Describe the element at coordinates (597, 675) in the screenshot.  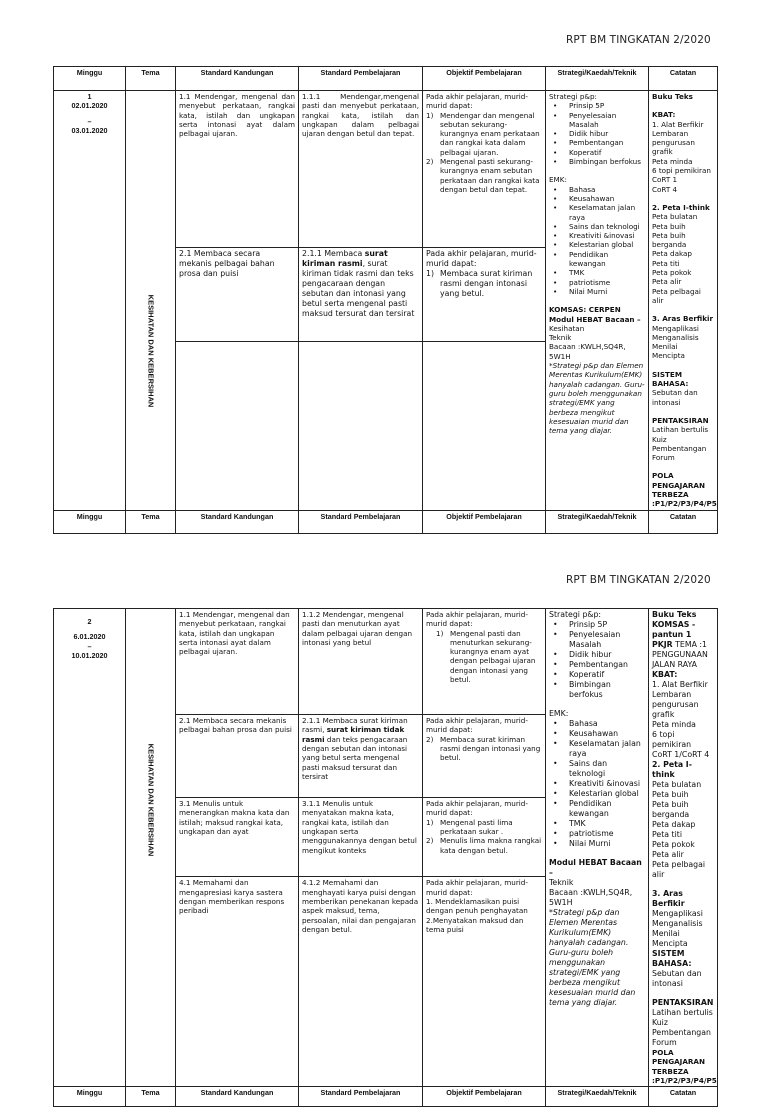
I see `bullet-item: Koperatif` at that location.